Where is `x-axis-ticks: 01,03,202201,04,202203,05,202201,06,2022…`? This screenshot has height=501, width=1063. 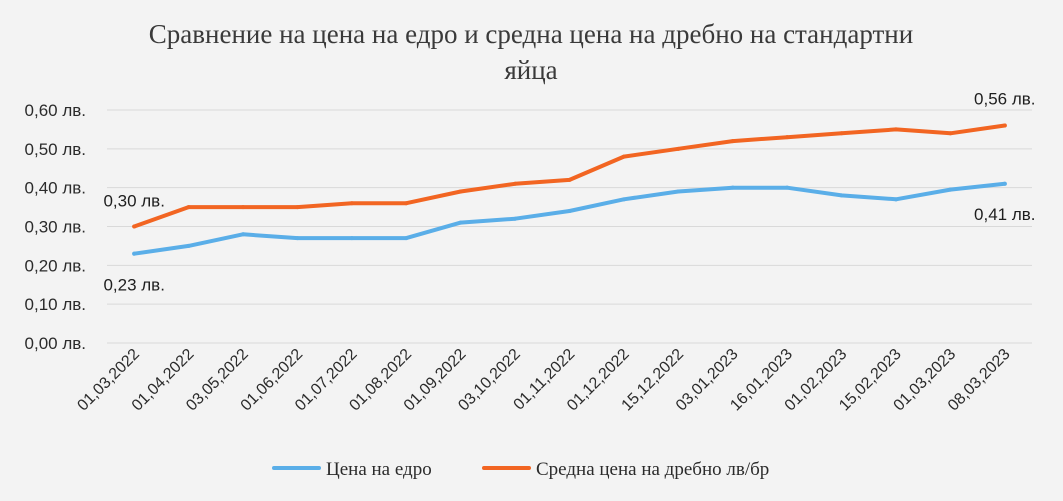
x-axis-ticks: 01,03,202201,04,202203,05,202201,06,2022… is located at coordinates (543, 380).